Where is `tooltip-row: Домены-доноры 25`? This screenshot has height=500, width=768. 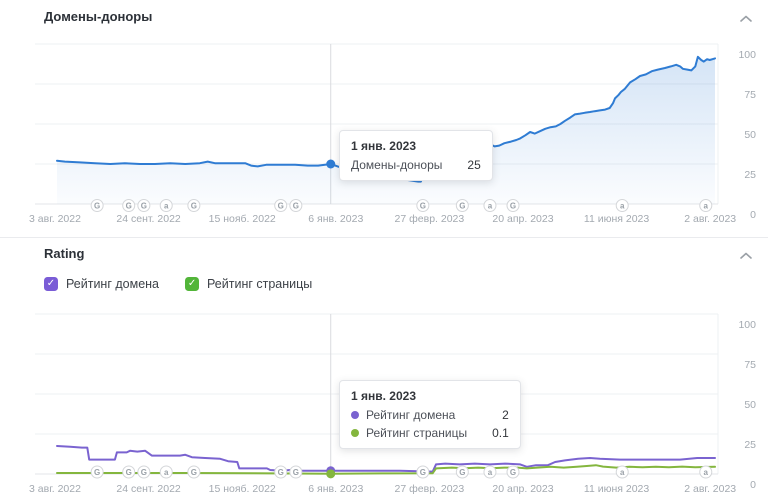
tooltip-row: Домены-доноры 25 is located at coordinates (416, 165).